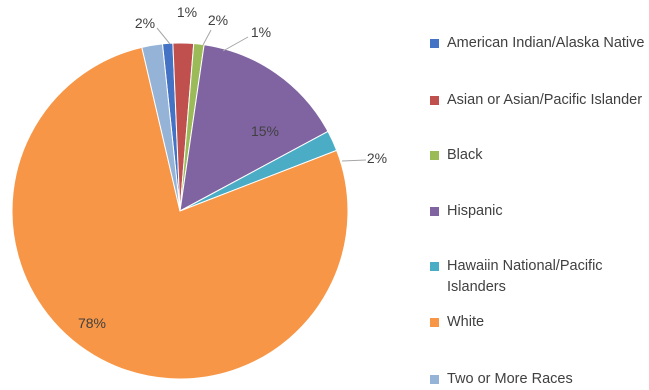  What do you see at coordinates (525, 276) in the screenshot?
I see `legend-label: Hawaiin National/Pacific Islanders` at bounding box center [525, 276].